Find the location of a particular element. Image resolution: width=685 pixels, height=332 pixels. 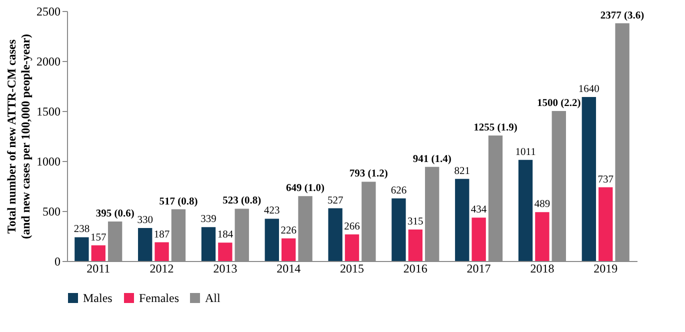

data-label: 737 is located at coordinates (606, 180).